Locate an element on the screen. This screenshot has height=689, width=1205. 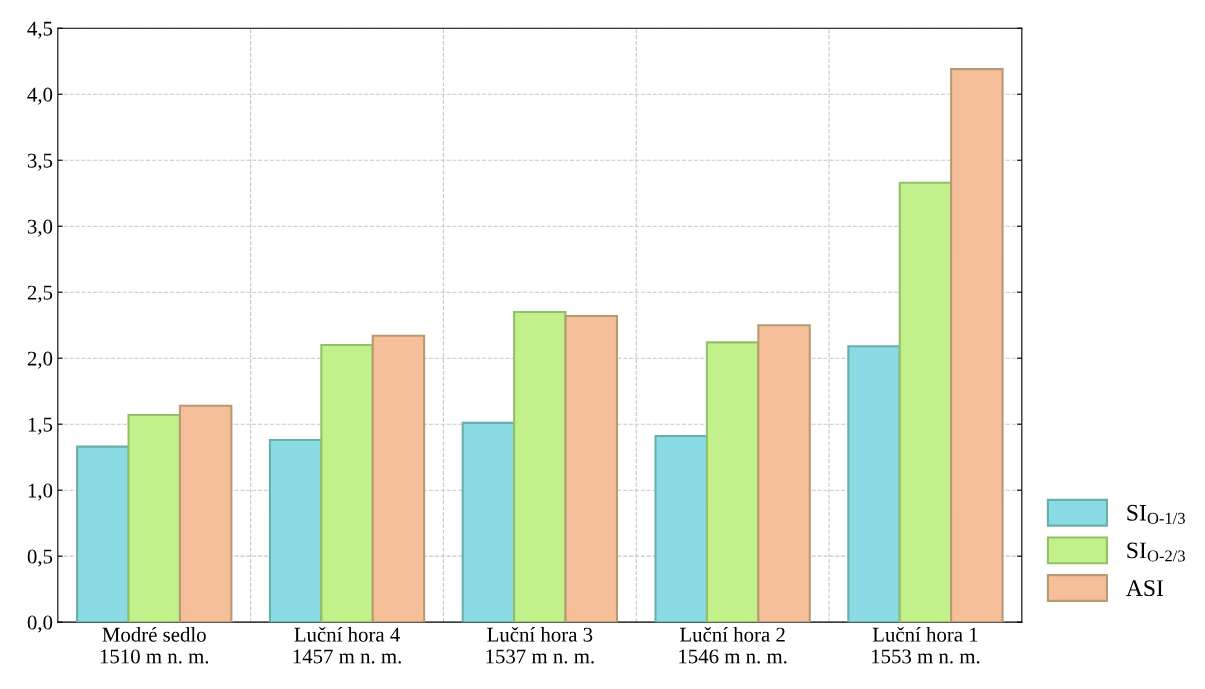
y-tick-label: 0,5 is located at coordinates (40, 558).